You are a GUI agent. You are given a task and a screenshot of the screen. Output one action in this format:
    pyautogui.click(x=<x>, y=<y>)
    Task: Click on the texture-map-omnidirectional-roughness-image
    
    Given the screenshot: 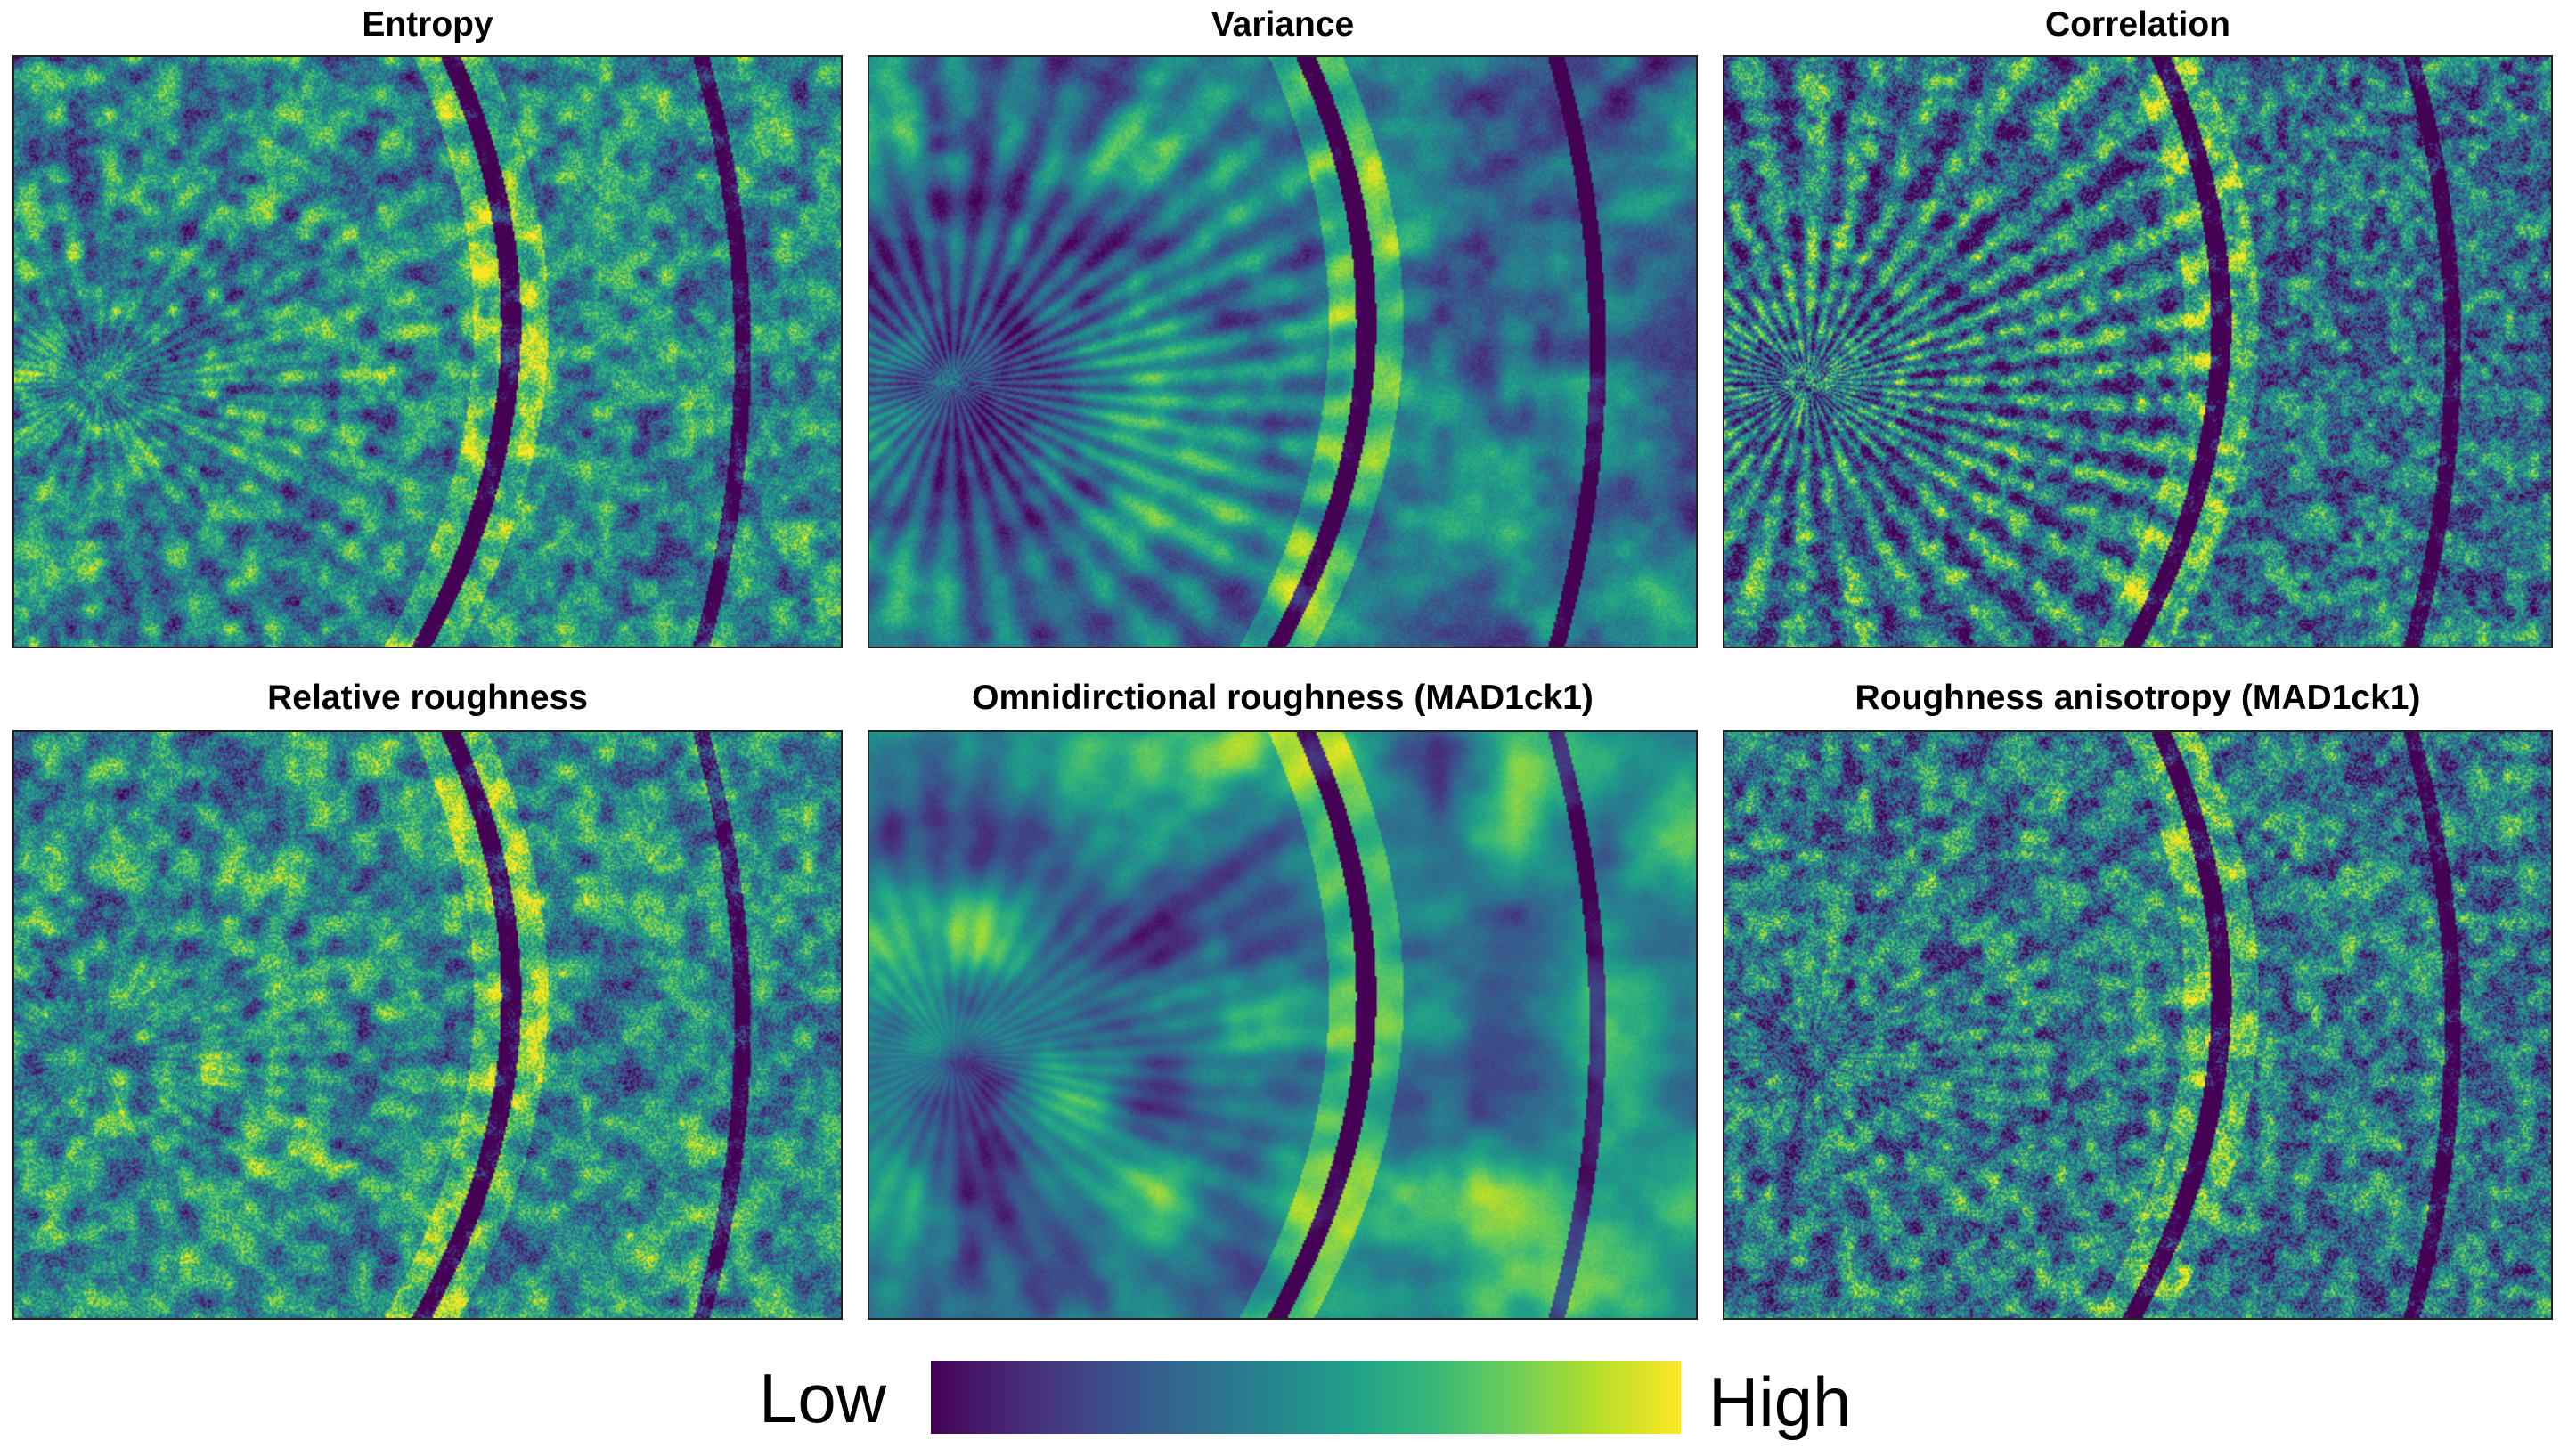 What is the action you would take?
    pyautogui.click(x=1283, y=1025)
    